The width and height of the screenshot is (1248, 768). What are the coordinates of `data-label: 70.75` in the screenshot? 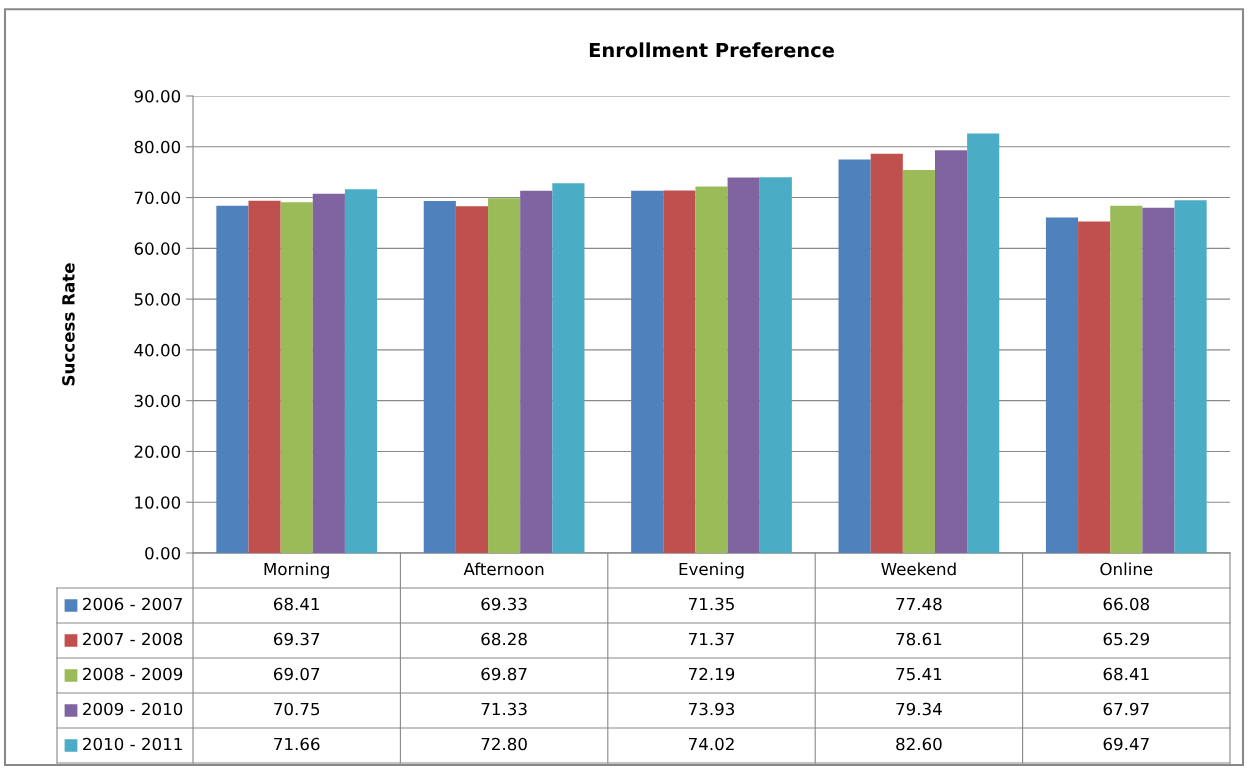 It's located at (297, 709).